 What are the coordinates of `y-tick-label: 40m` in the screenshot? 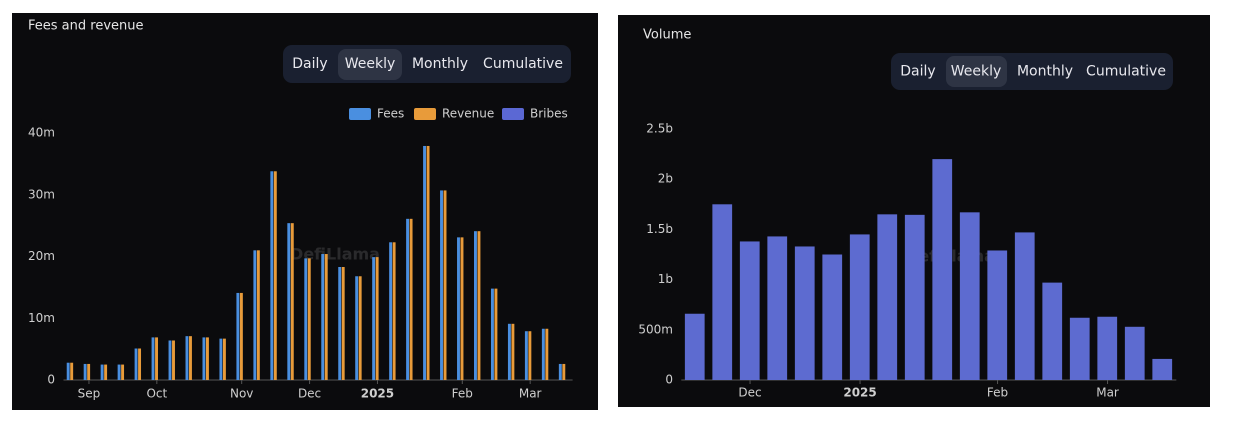 It's located at (41, 133).